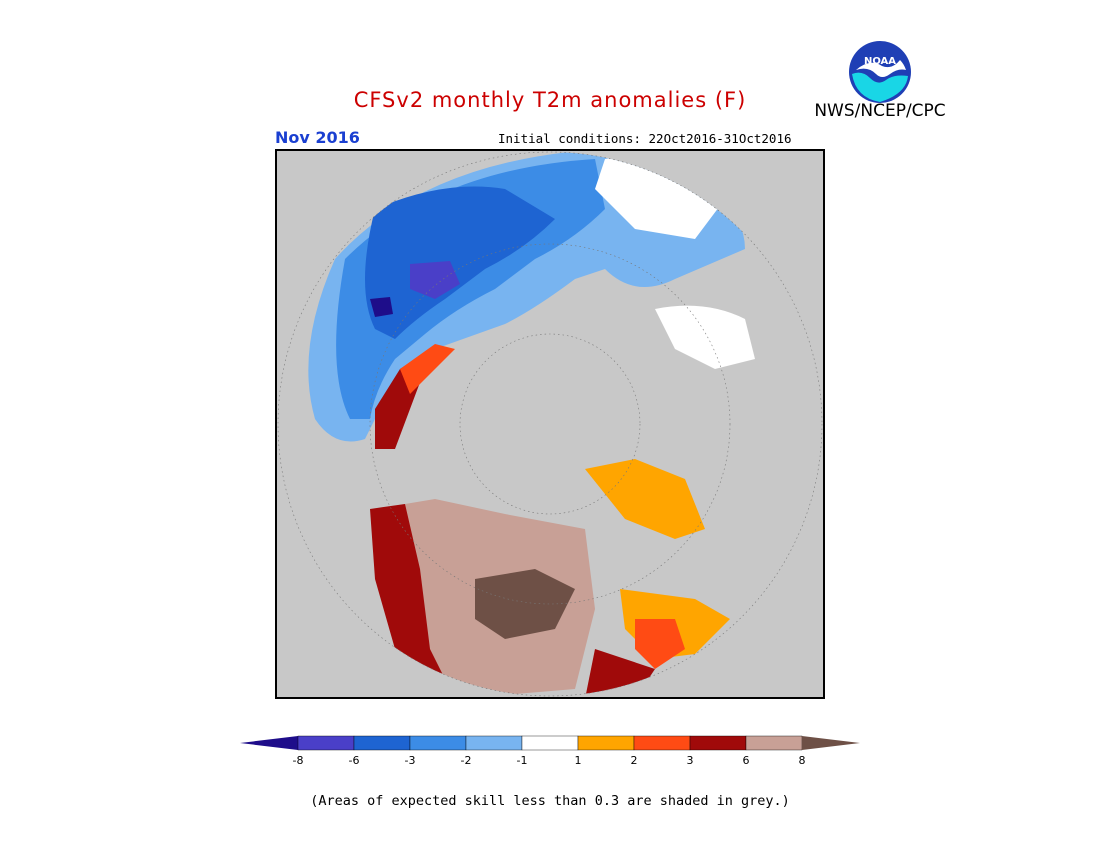  I want to click on anomaly-region-deep-blue, so click(381, 307).